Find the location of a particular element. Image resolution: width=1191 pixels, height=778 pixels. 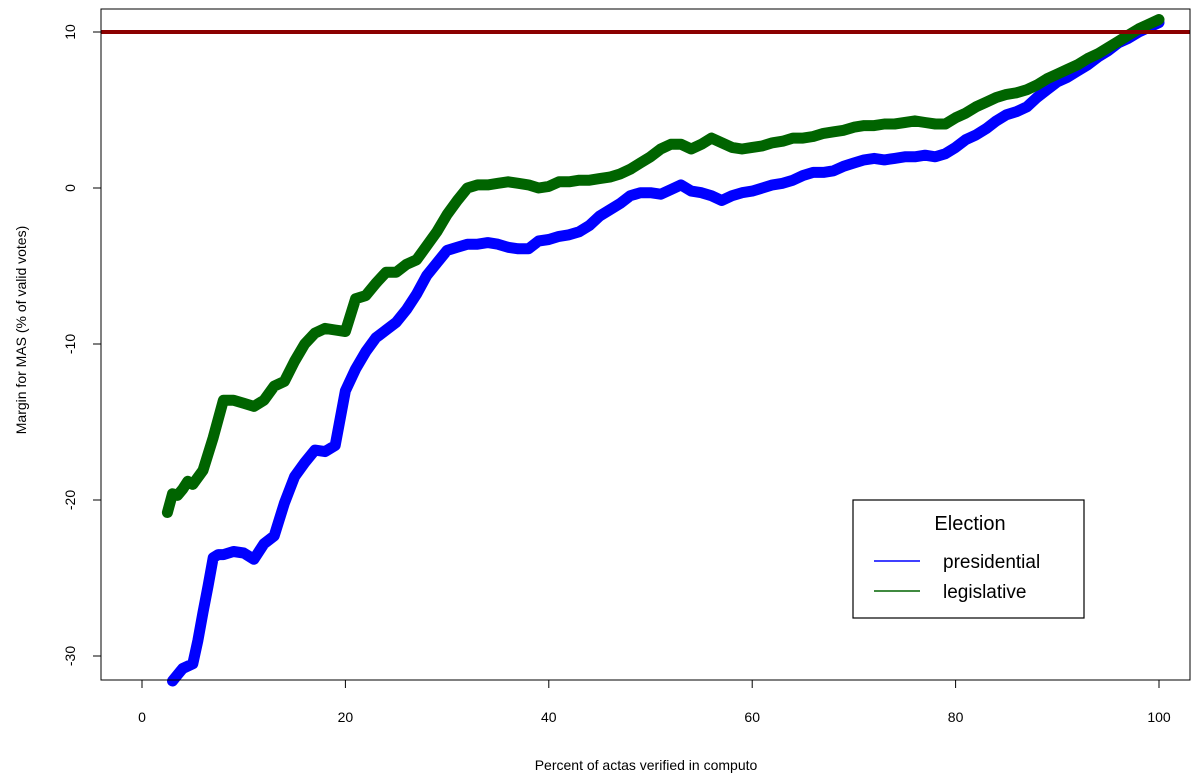

x-axis-title: Percent of actas verified in computo is located at coordinates (646, 765).